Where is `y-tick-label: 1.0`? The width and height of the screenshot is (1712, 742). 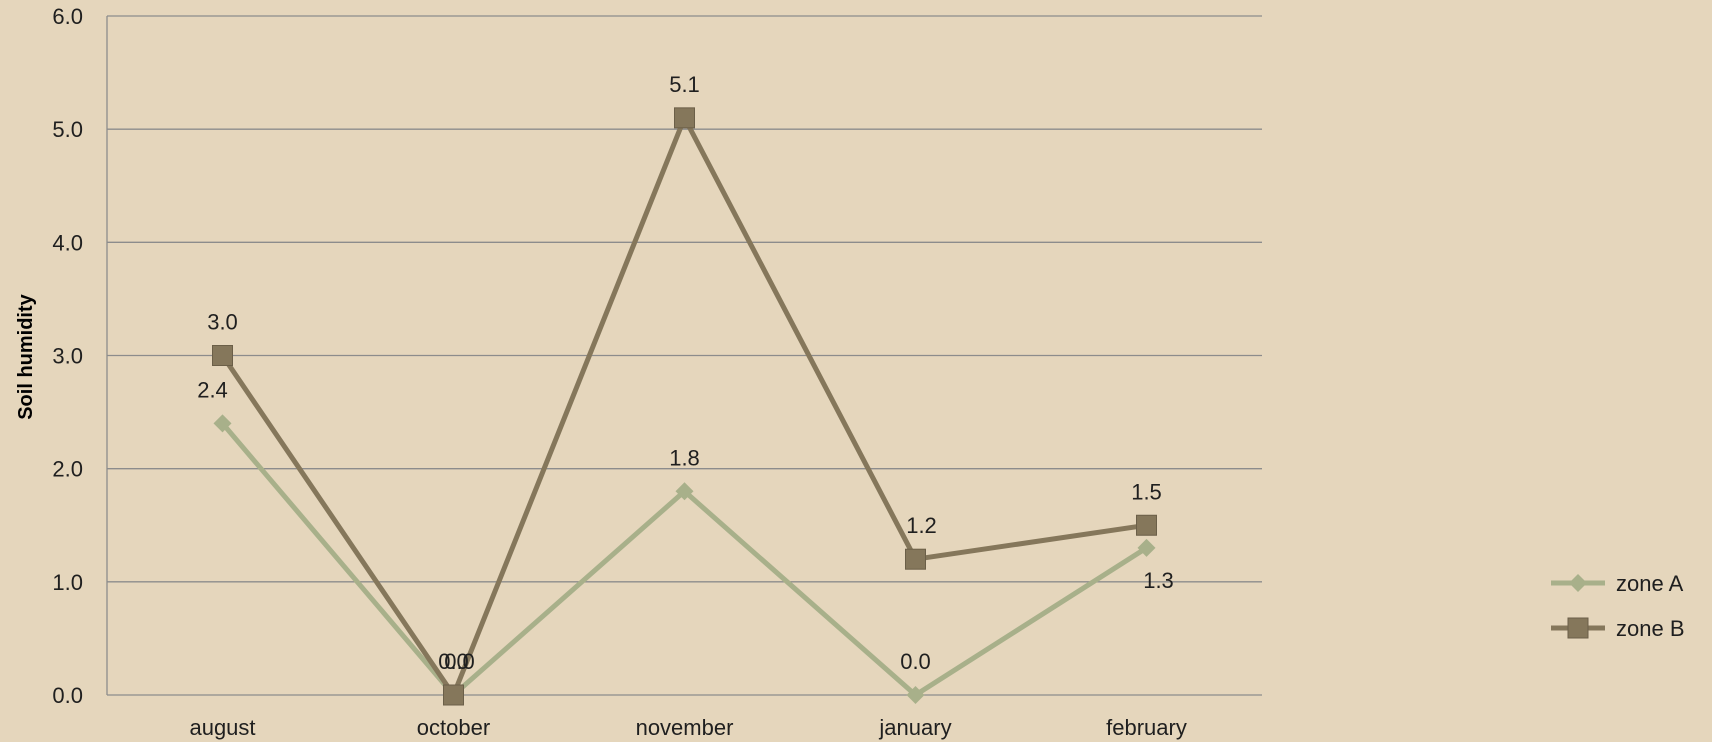 y-tick-label: 1.0 is located at coordinates (67, 582).